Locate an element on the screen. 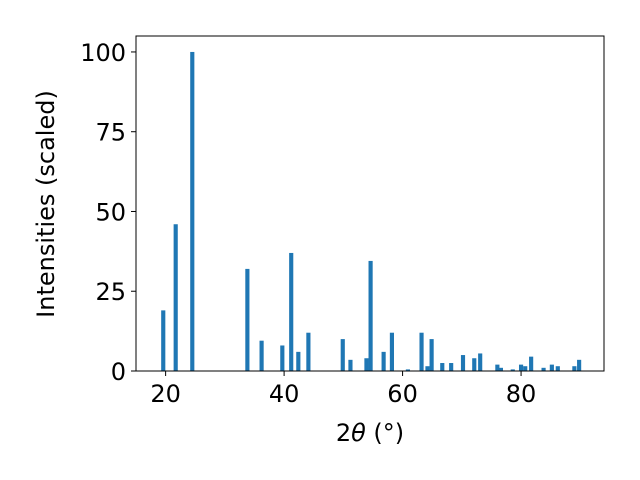  y-tick-label: 25 is located at coordinates (110, 292).